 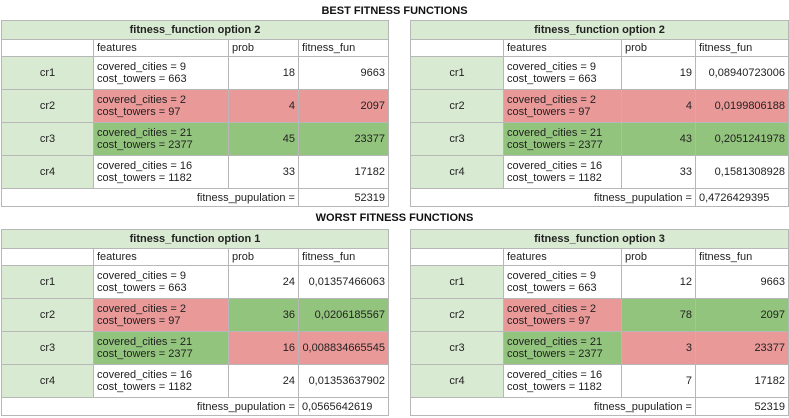 I want to click on prob-cell: 12, so click(x=658, y=282).